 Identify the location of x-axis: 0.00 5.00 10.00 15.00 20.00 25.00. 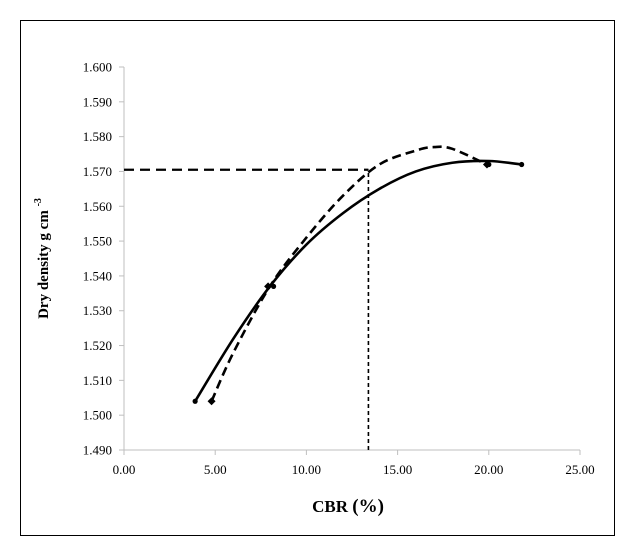
(354, 463).